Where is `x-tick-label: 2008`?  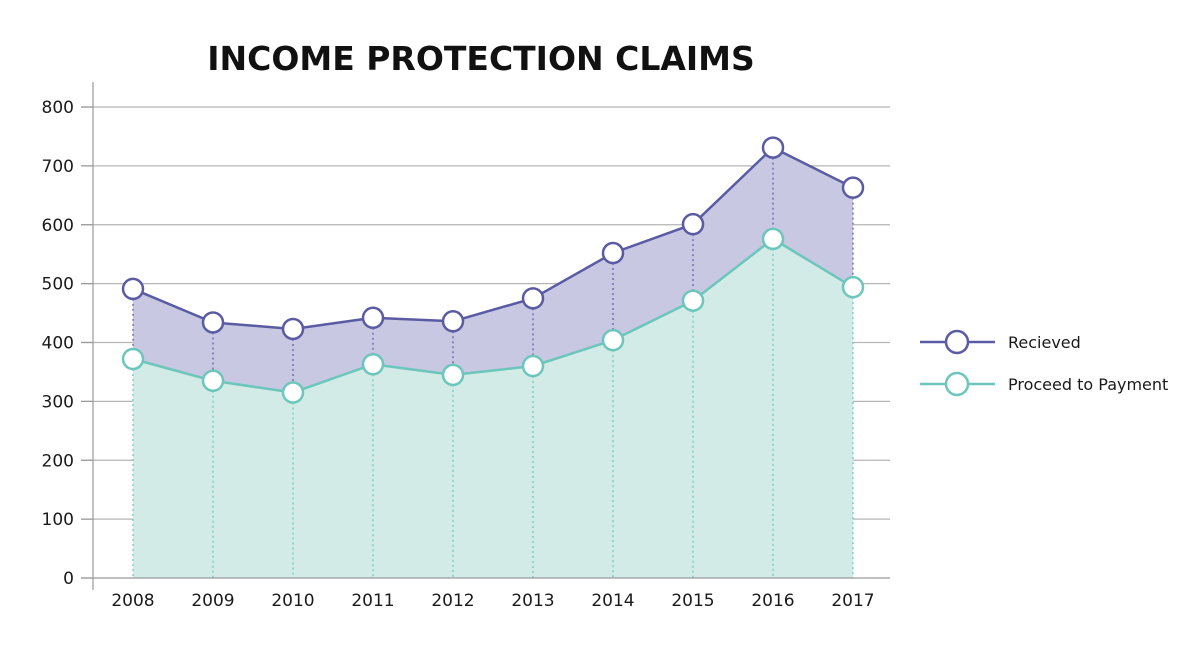
x-tick-label: 2008 is located at coordinates (132, 601).